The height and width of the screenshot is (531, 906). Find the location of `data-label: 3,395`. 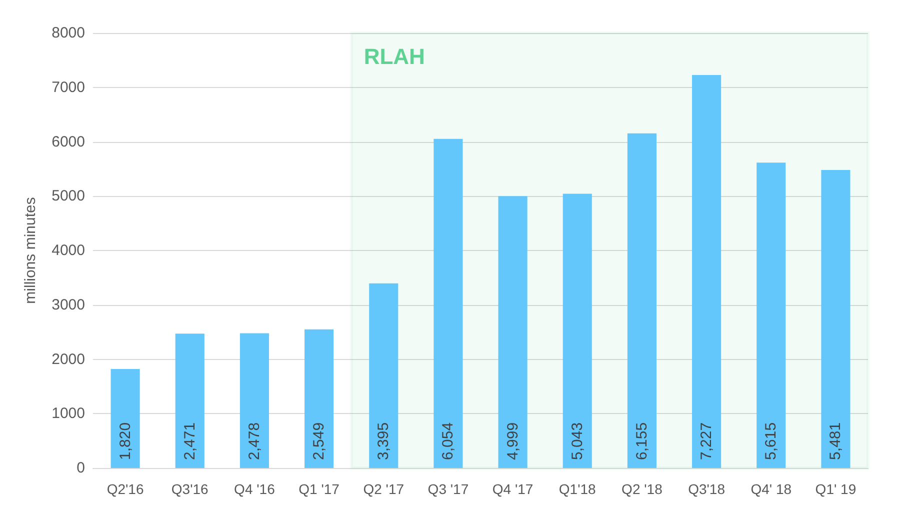

data-label: 3,395 is located at coordinates (383, 441).